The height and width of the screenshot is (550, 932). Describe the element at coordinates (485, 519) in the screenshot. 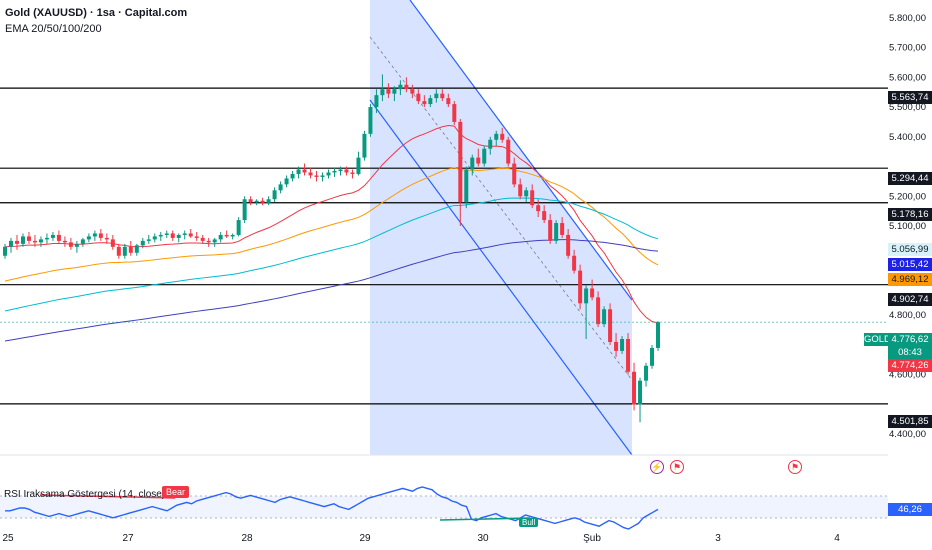

I see `rsi-bullish-divergence` at that location.